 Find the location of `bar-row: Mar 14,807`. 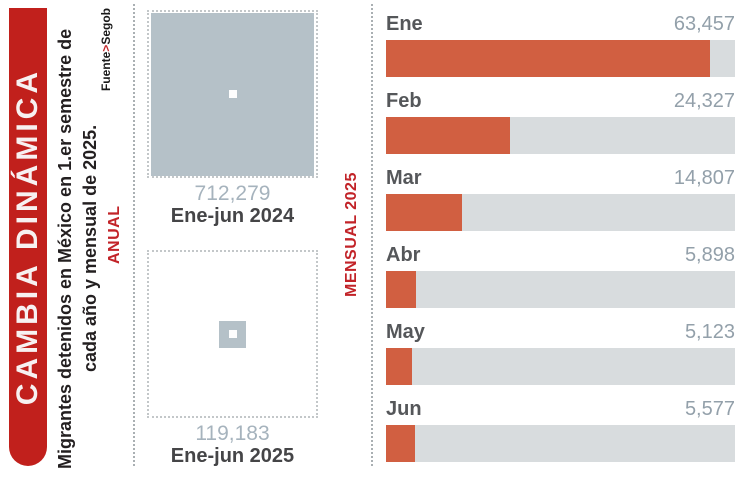

bar-row: Mar 14,807 is located at coordinates (560, 199).